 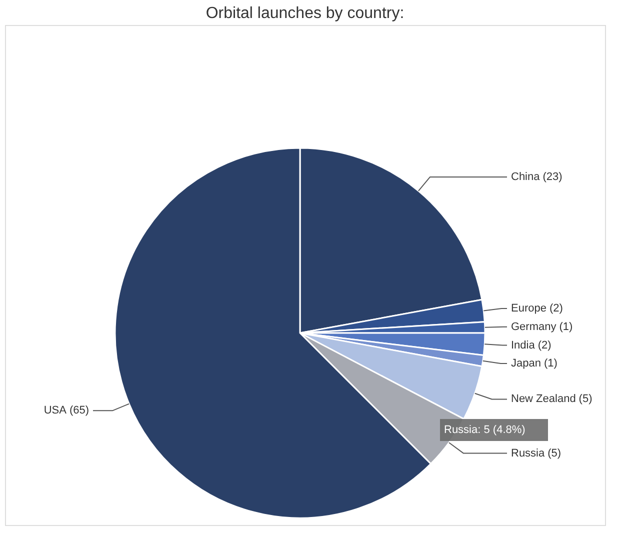 What do you see at coordinates (528, 453) in the screenshot?
I see `slice-label: Russia` at bounding box center [528, 453].